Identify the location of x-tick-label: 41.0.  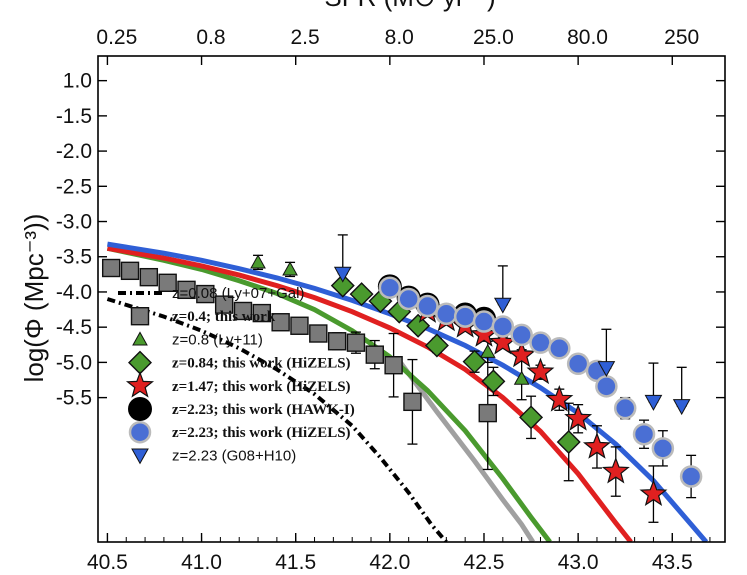
(201, 562).